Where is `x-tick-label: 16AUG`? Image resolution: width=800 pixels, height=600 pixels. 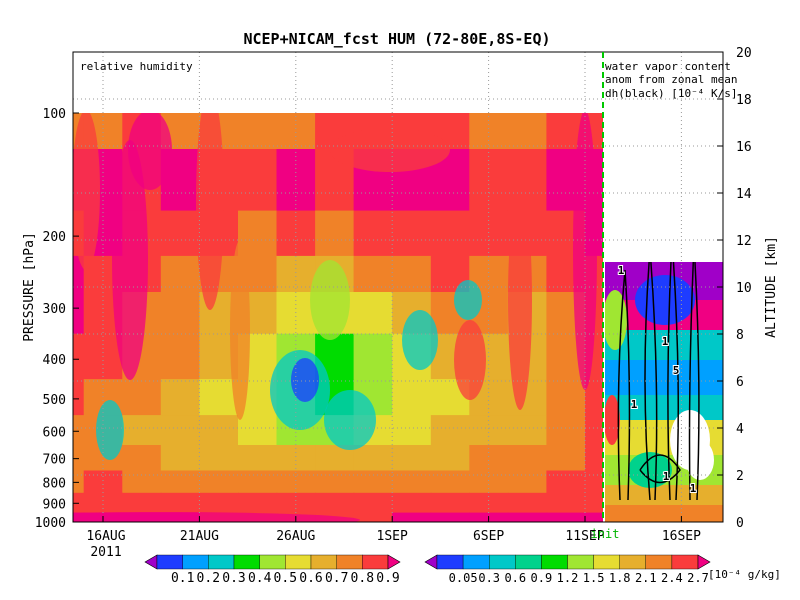 x-tick-label: 16AUG is located at coordinates (105, 536).